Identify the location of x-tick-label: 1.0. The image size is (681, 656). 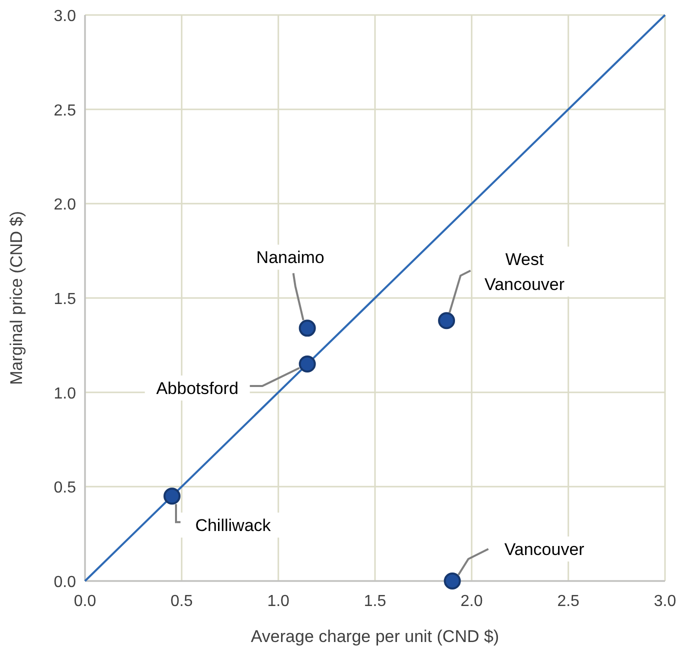
(278, 601).